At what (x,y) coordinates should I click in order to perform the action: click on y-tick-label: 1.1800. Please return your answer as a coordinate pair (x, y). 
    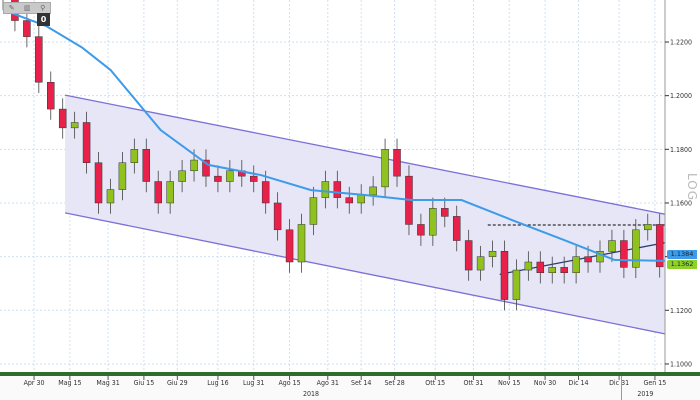
    Looking at the image, I should click on (681, 150).